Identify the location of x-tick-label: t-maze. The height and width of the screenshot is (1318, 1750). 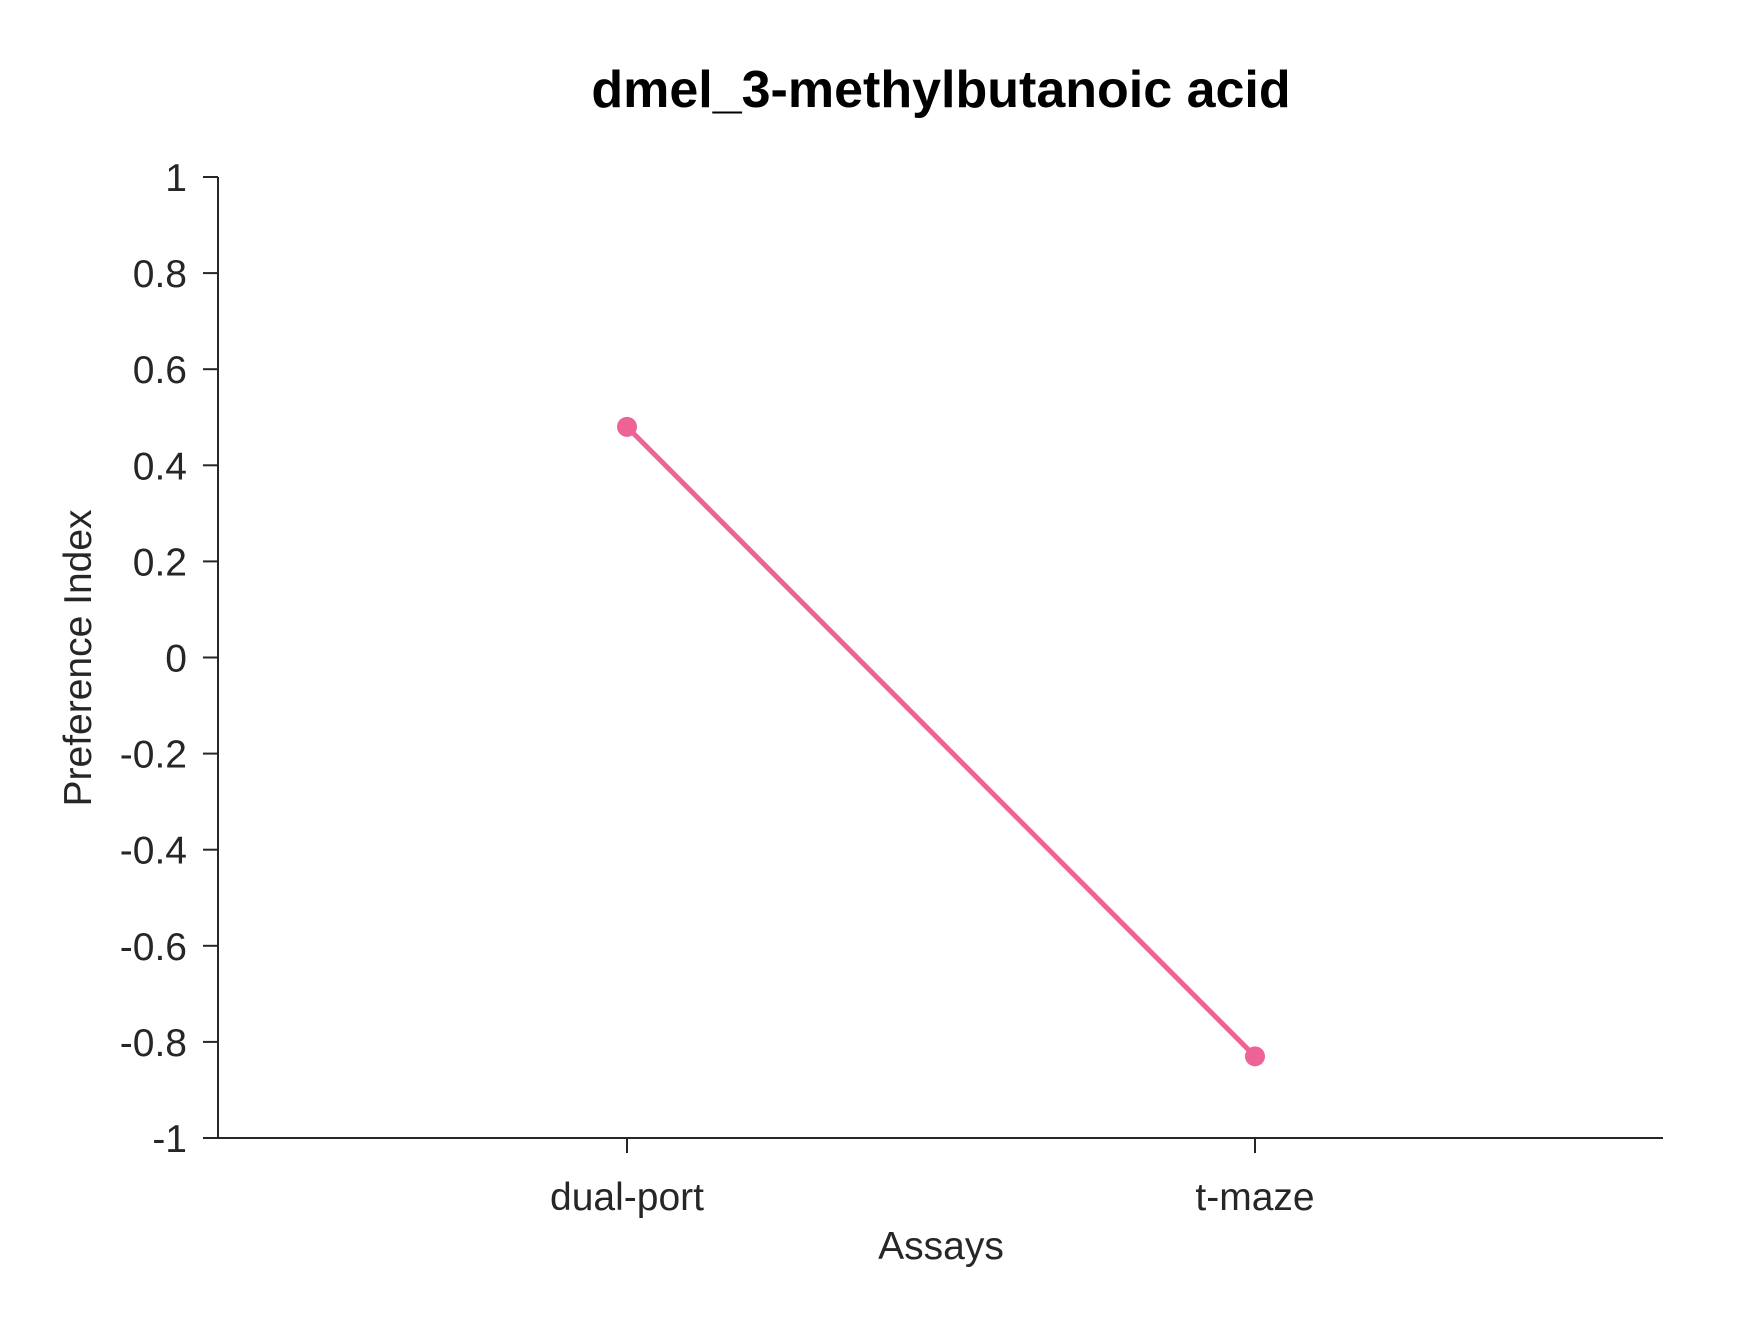
(1254, 1197).